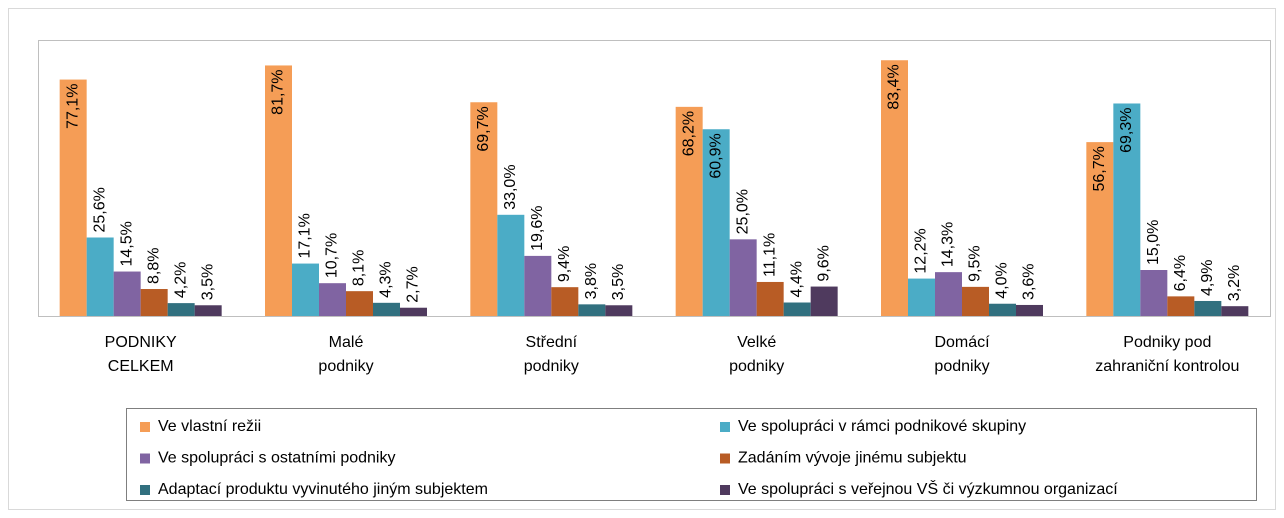  I want to click on data-label: 83,4%, so click(894, 86).